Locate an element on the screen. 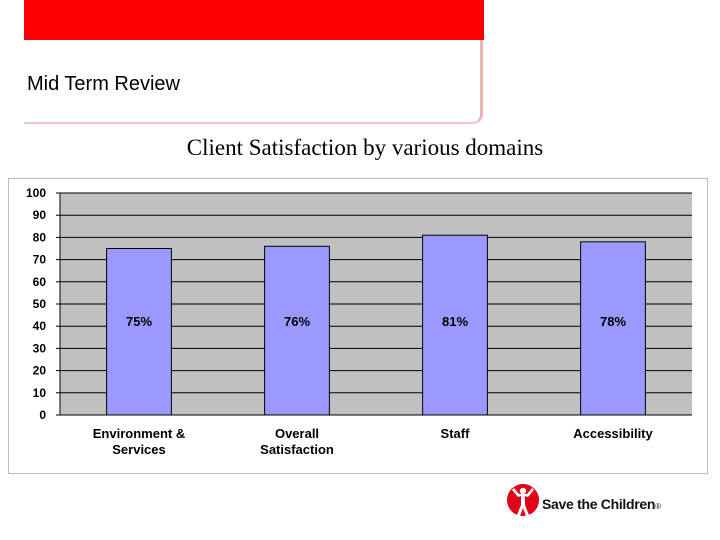 This screenshot has height=540, width=720. data-label: 81% is located at coordinates (455, 321).